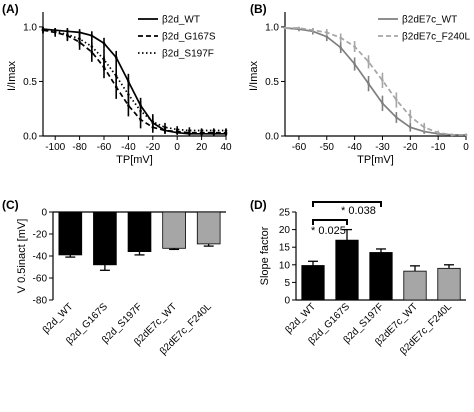 The height and width of the screenshot is (412, 474). What do you see at coordinates (226, 147) in the screenshot?
I see `x-tick-label: 40` at bounding box center [226, 147].